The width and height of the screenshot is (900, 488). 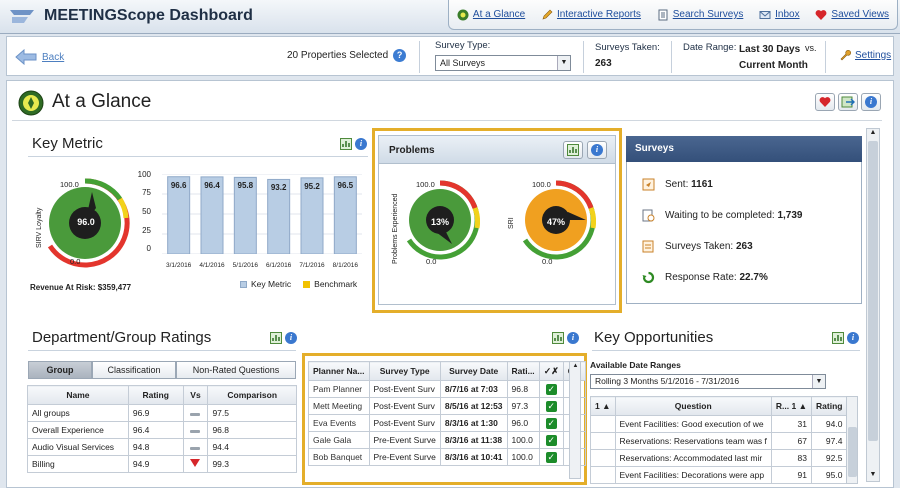 I want to click on tab-non-rated-questions: Non-Rated Questions, so click(x=236, y=370).